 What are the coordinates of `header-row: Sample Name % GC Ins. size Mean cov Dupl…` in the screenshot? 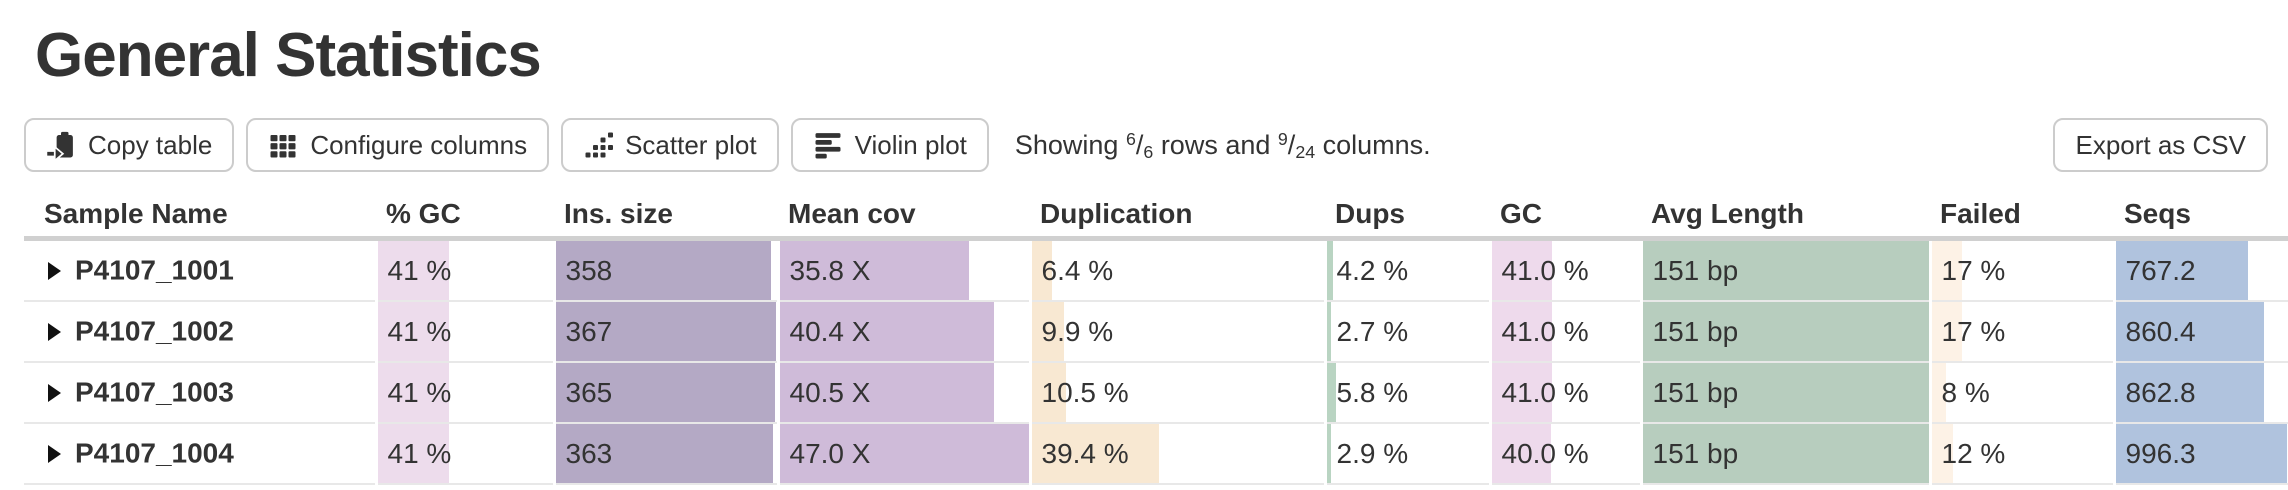 It's located at (1156, 217).